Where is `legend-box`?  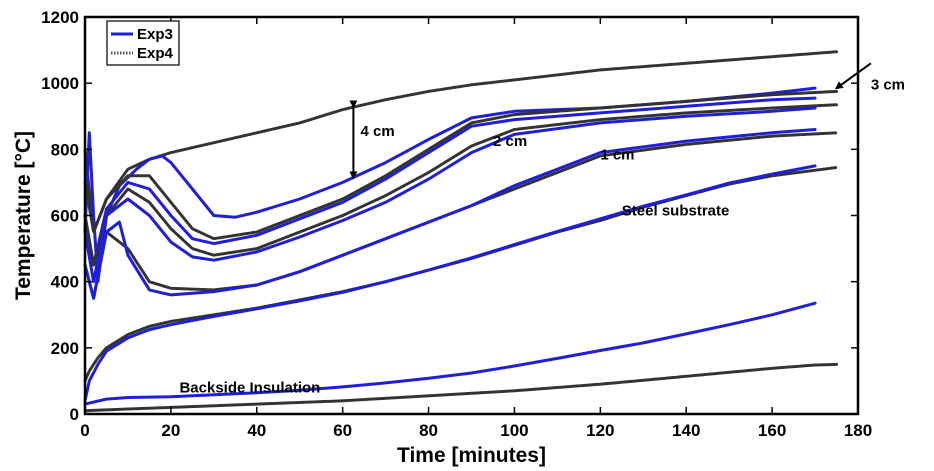 legend-box is located at coordinates (143, 43).